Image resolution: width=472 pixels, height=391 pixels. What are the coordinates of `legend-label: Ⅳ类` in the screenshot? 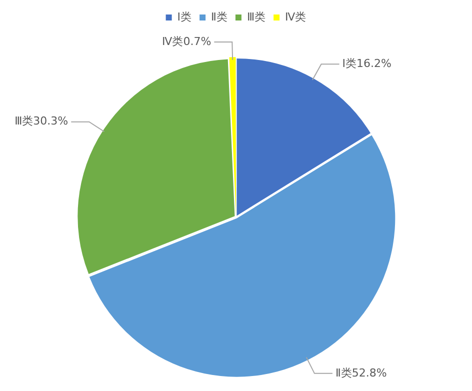 It's located at (295, 17).